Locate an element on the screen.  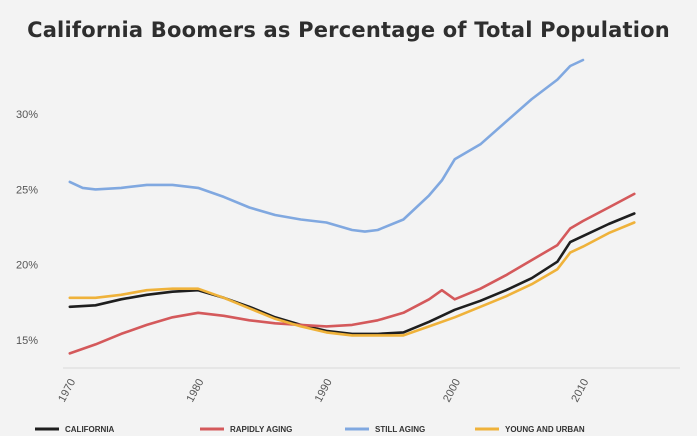
legend-label: STILL AGING is located at coordinates (400, 429).